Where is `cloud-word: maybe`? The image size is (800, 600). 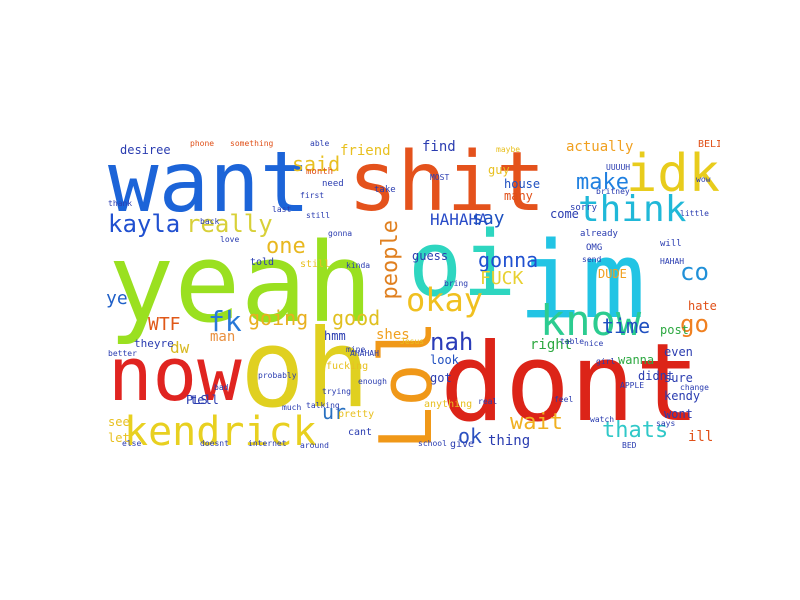 cloud-word: maybe is located at coordinates (508, 149).